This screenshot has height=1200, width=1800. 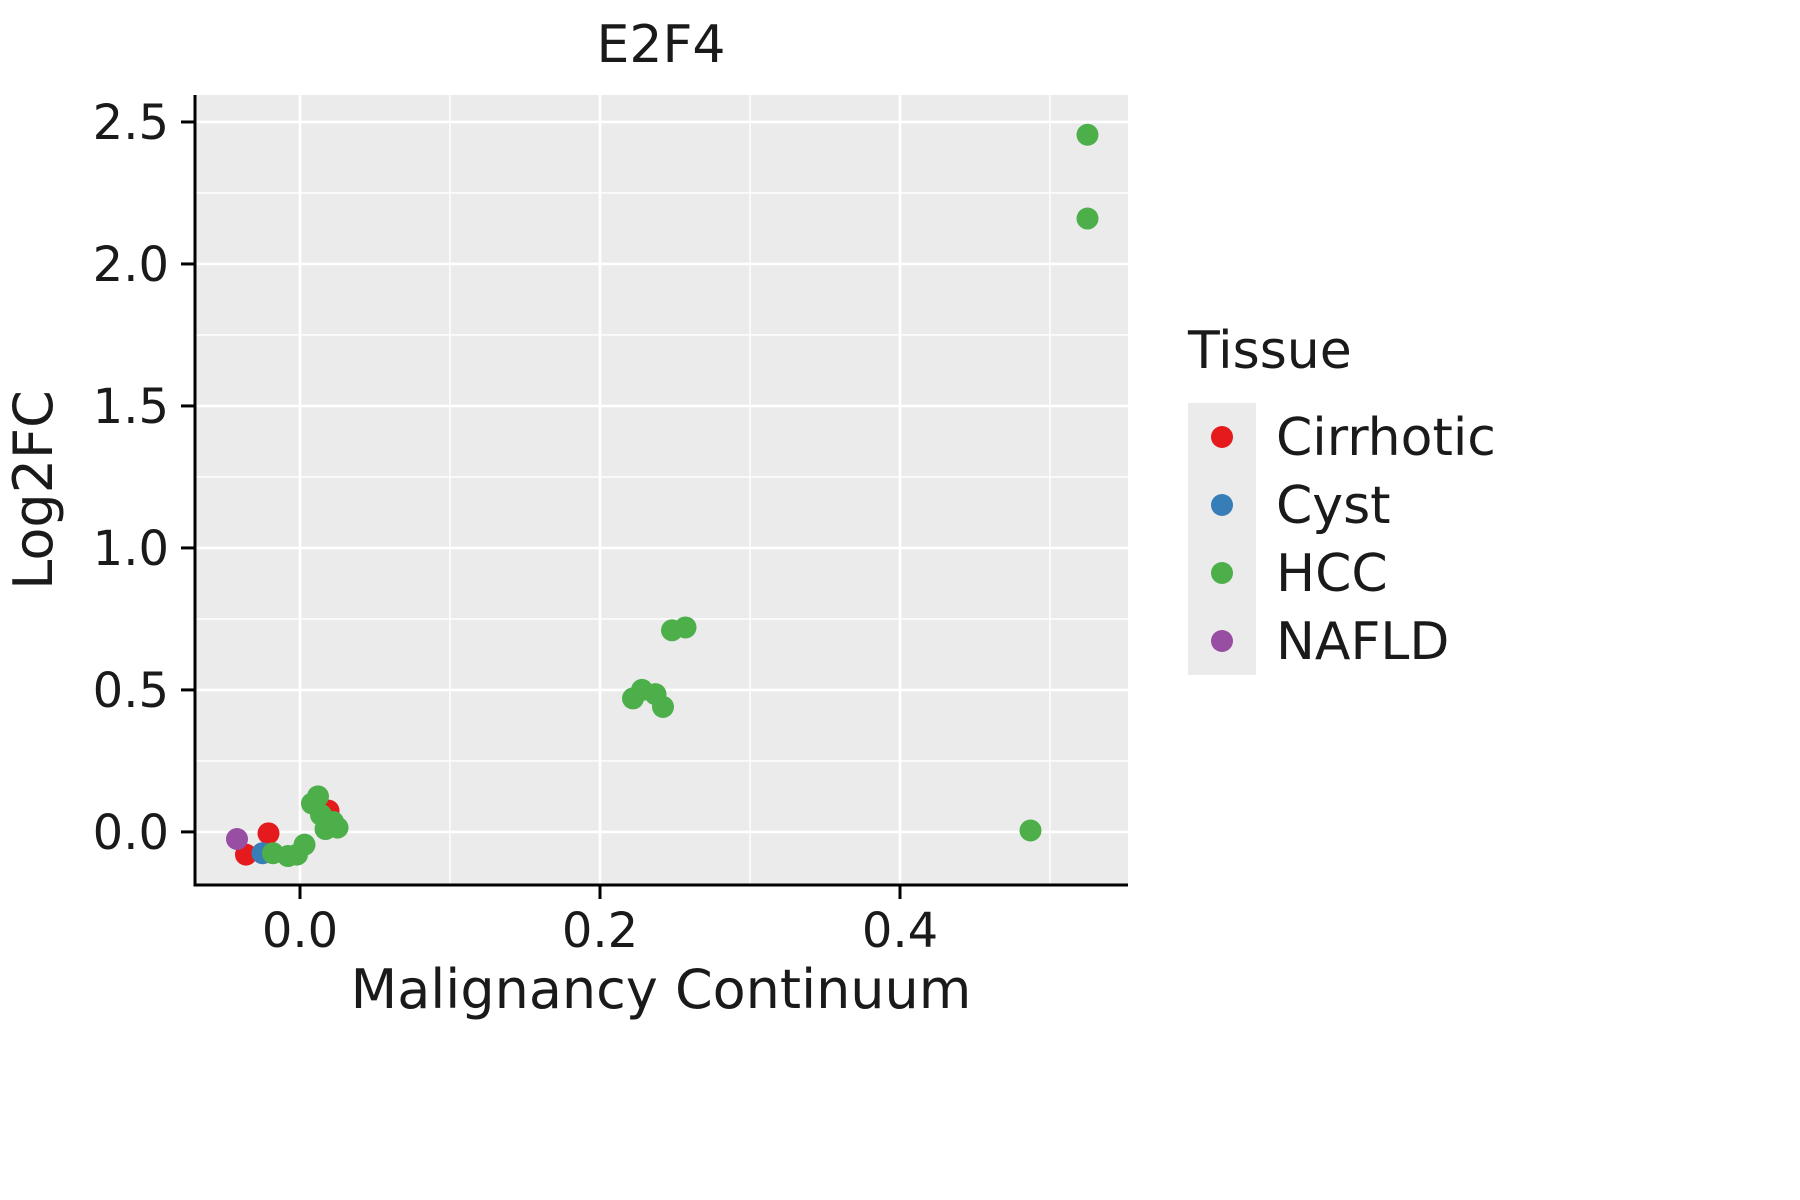 I want to click on y-tick-label: 2.0, so click(x=131, y=265).